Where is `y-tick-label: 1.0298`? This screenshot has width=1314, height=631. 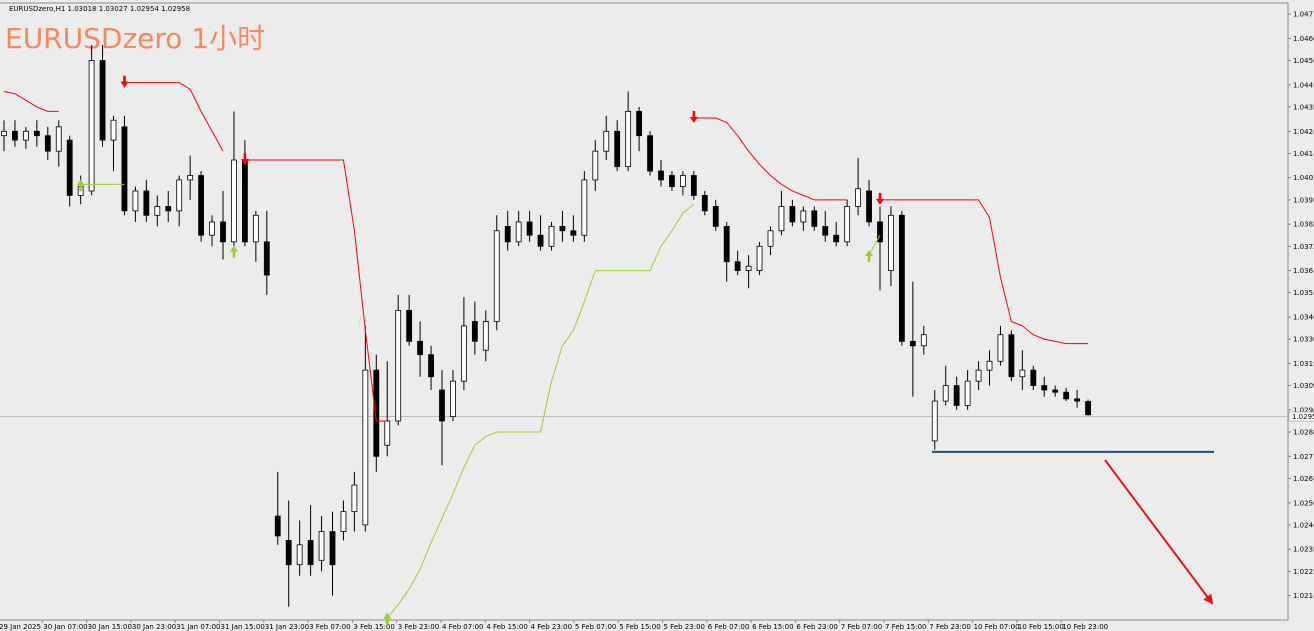 y-tick-label: 1.0298 is located at coordinates (1303, 410).